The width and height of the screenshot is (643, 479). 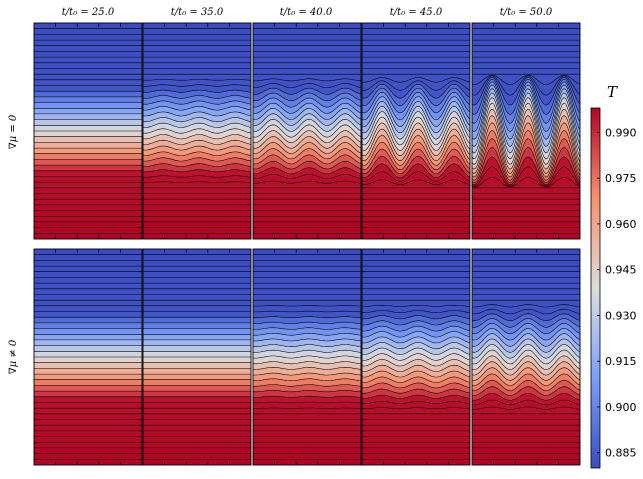 I want to click on column-title-4: t/t₀ = 45.0, so click(x=416, y=12).